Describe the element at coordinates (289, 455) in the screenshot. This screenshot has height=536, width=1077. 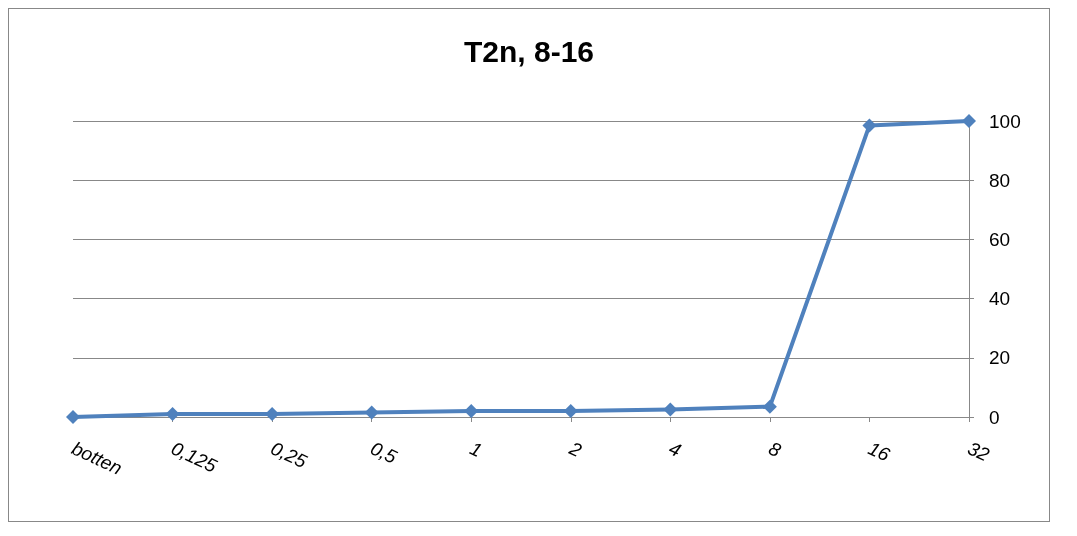
I see `x-tick-label: 0,25` at that location.